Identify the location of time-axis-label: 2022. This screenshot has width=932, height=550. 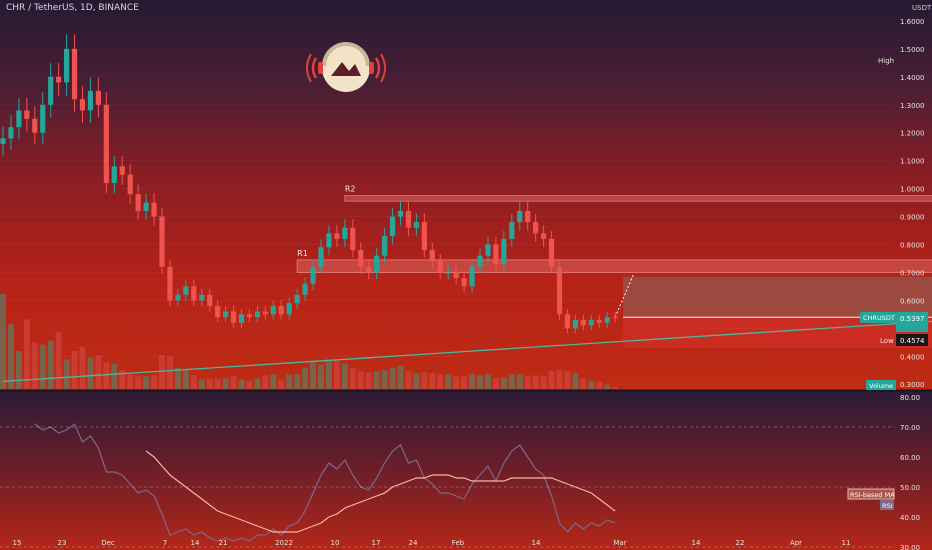
(284, 543).